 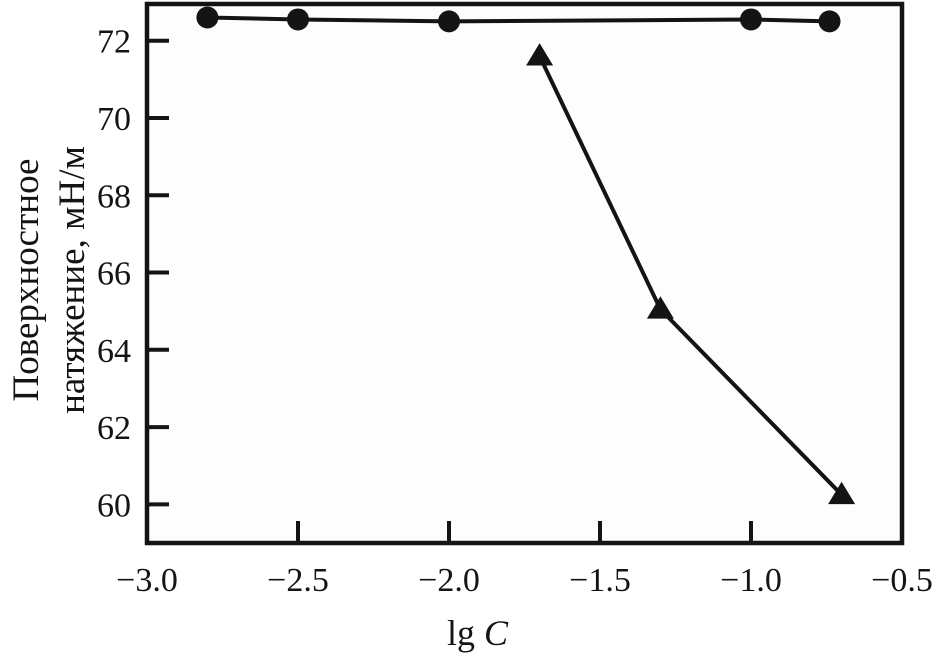 What do you see at coordinates (449, 580) in the screenshot?
I see `x-tick-label-3: −2.0` at bounding box center [449, 580].